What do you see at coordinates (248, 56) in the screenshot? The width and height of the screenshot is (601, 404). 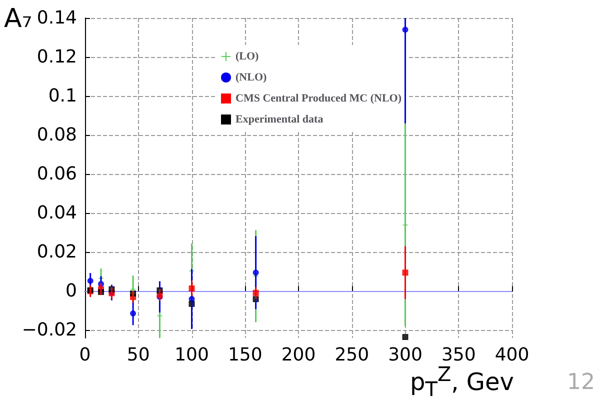 I see `legend-label: (LO)` at bounding box center [248, 56].